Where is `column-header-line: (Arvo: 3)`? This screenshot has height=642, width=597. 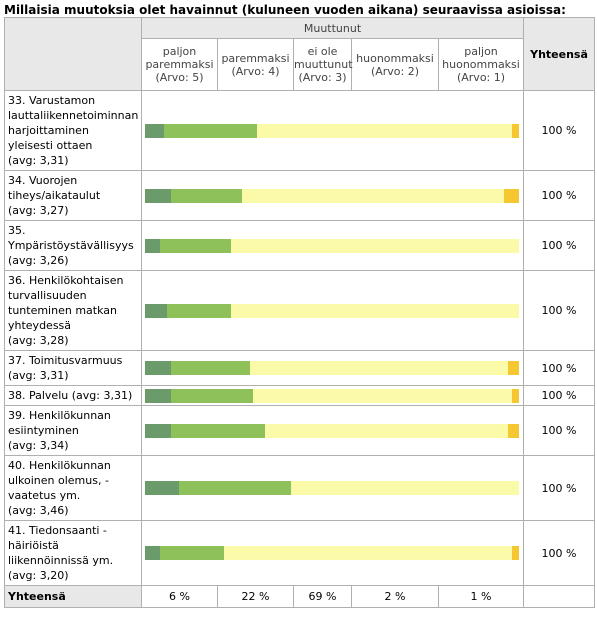
column-header-line: (Arvo: 3) is located at coordinates (322, 77).